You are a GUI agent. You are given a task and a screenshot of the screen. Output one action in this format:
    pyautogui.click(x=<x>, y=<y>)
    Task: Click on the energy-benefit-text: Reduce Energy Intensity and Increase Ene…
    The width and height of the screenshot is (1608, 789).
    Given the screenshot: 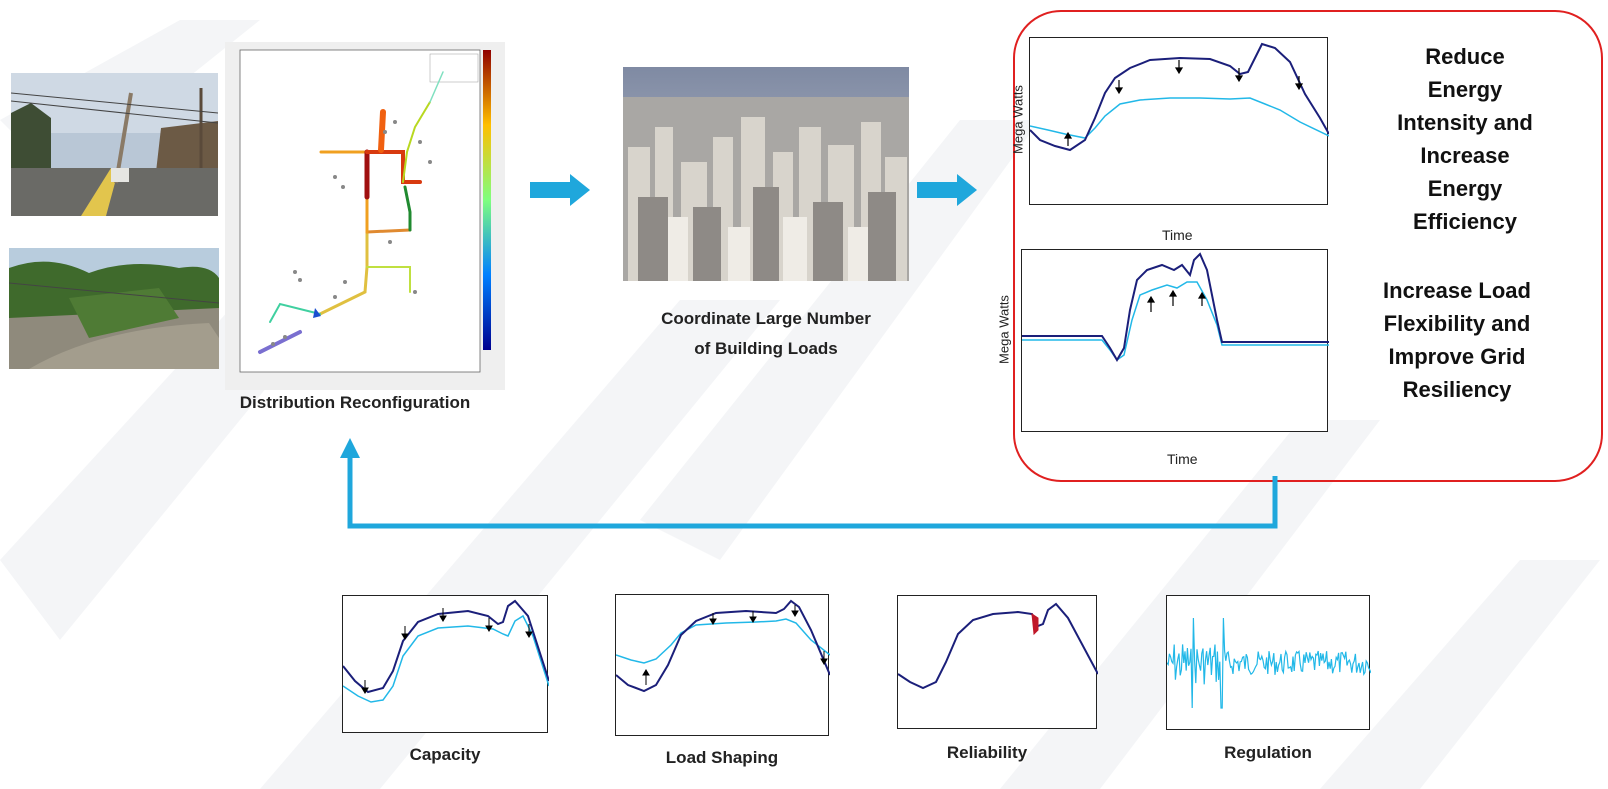 What is the action you would take?
    pyautogui.click(x=1465, y=139)
    